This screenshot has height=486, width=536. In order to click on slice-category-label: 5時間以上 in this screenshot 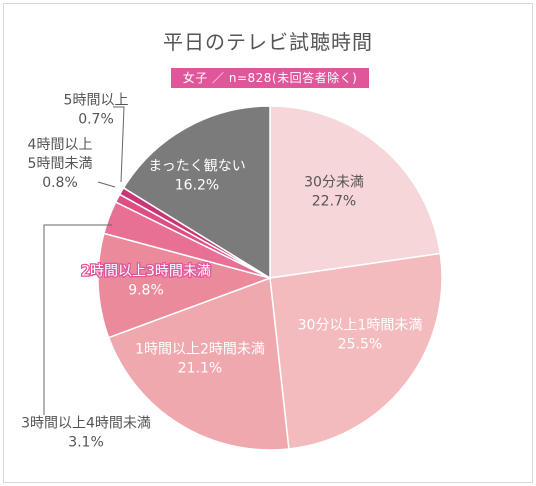, I will do `click(96, 101)`.